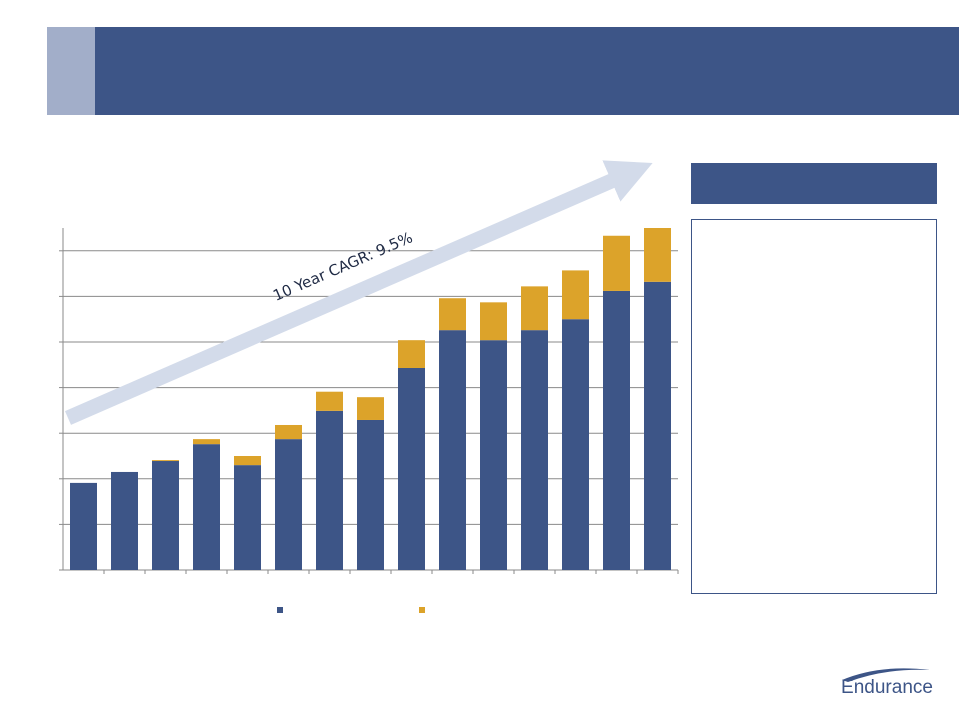 The height and width of the screenshot is (719, 959). I want to click on header-accent, so click(71, 71).